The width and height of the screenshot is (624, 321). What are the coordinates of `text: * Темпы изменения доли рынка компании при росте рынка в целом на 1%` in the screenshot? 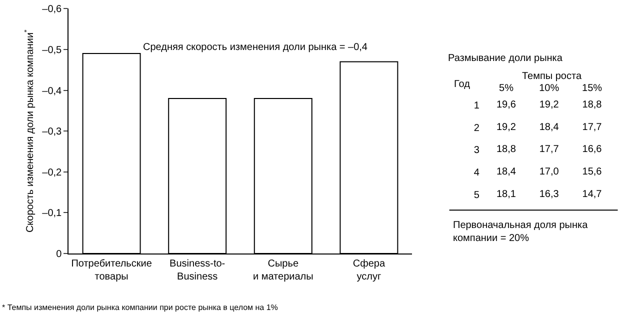 It's located at (140, 307).